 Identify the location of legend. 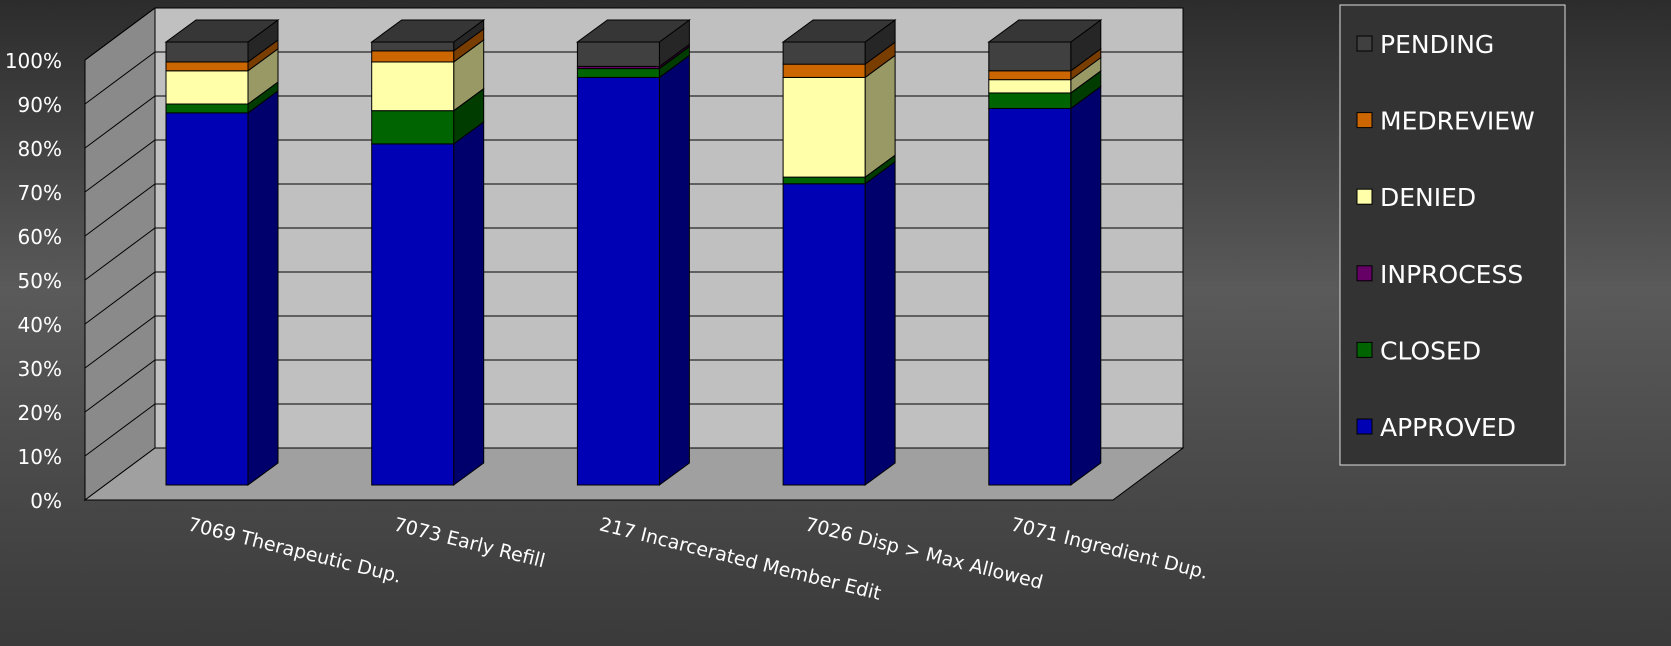
(1452, 235).